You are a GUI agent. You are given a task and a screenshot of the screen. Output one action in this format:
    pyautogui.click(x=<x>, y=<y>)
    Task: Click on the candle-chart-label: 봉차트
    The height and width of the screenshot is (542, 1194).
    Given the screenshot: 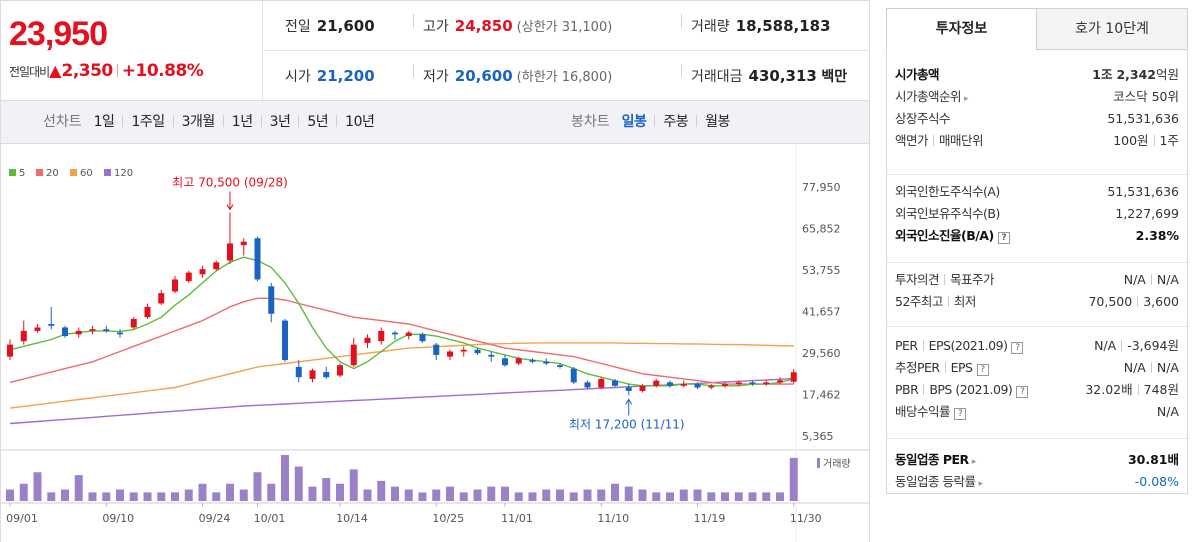 What is the action you would take?
    pyautogui.click(x=590, y=122)
    